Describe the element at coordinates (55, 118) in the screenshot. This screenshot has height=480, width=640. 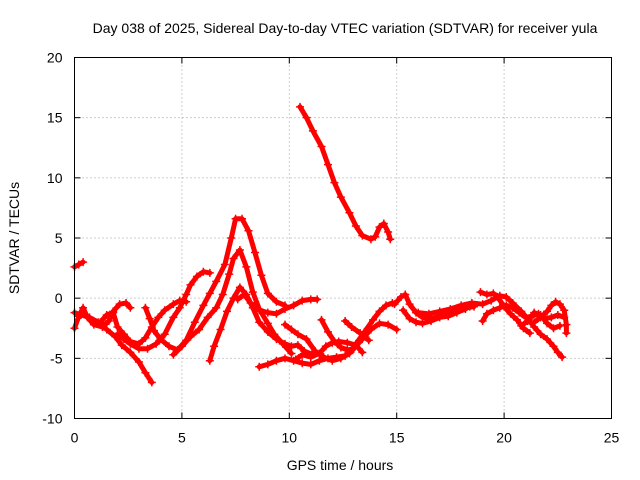
I see `y-tick-label: 15` at that location.